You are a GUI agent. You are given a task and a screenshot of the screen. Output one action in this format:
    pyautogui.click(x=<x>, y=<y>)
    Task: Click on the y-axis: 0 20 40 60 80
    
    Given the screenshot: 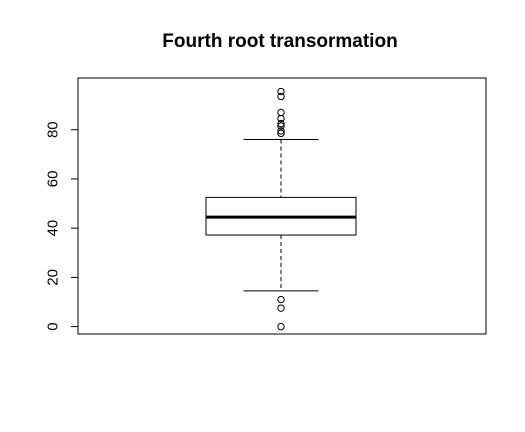 What is the action you would take?
    pyautogui.click(x=62, y=226)
    